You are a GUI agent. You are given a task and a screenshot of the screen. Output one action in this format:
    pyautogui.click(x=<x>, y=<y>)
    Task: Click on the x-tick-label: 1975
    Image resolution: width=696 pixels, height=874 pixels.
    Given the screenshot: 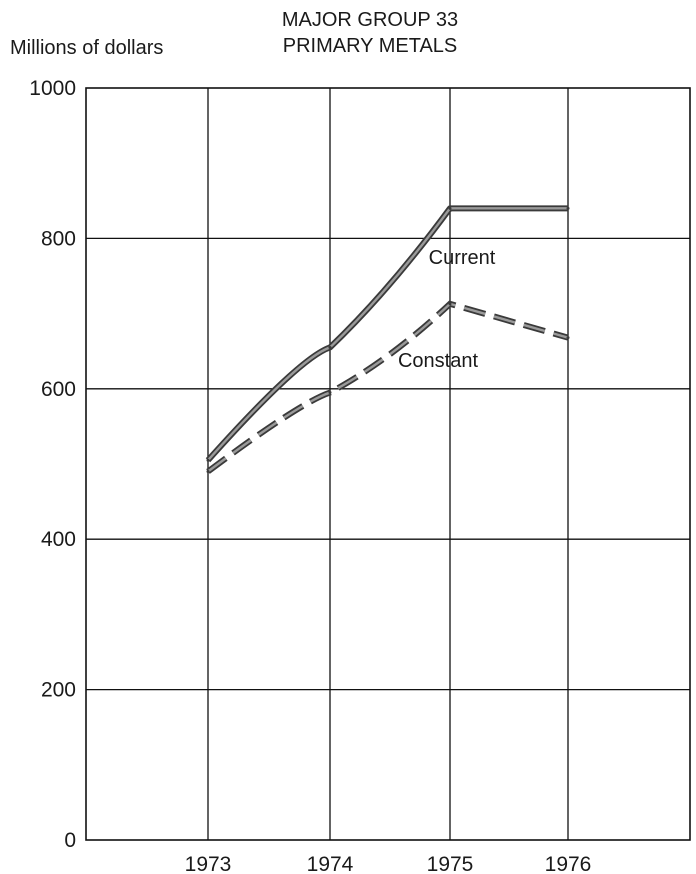 What is the action you would take?
    pyautogui.click(x=450, y=863)
    